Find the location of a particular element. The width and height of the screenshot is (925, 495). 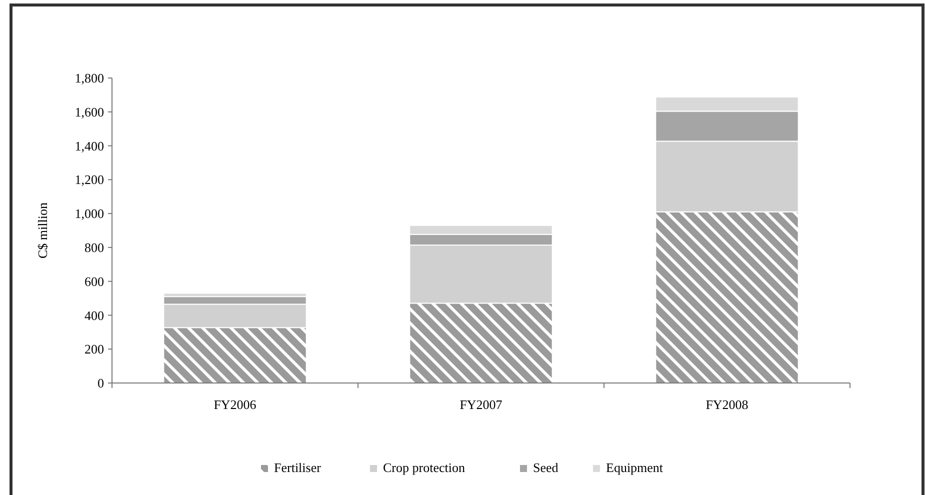

y-tick-label: 400 is located at coordinates (94, 315).